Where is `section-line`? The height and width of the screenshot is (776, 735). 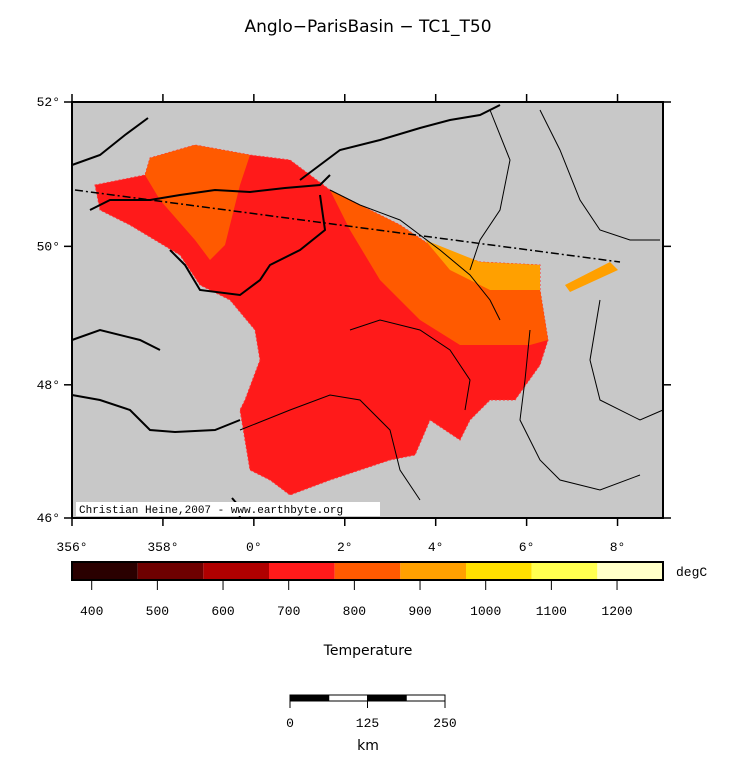 section-line is located at coordinates (347, 226).